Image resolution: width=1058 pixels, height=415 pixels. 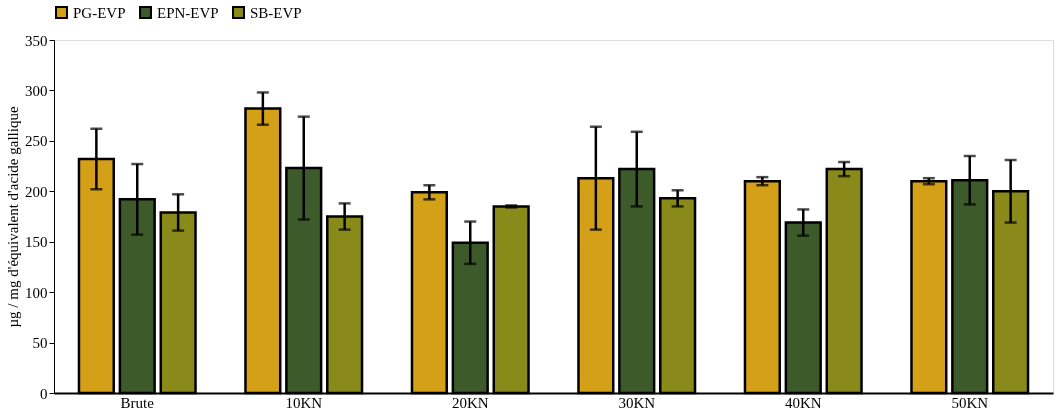 What do you see at coordinates (36, 242) in the screenshot?
I see `y-tick-label: 150` at bounding box center [36, 242].